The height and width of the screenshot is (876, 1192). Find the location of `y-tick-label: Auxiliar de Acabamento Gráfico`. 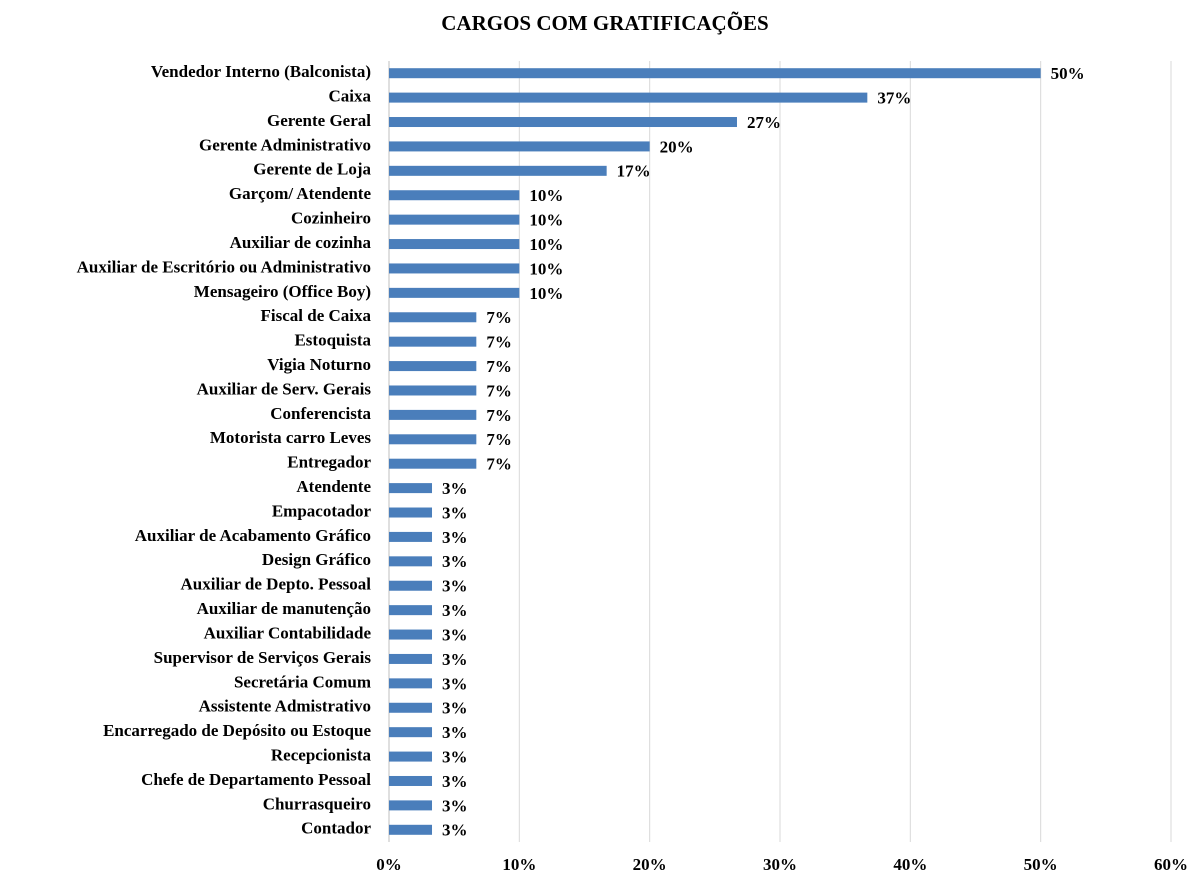

y-tick-label: Auxiliar de Acabamento Gráfico is located at coordinates (253, 535).